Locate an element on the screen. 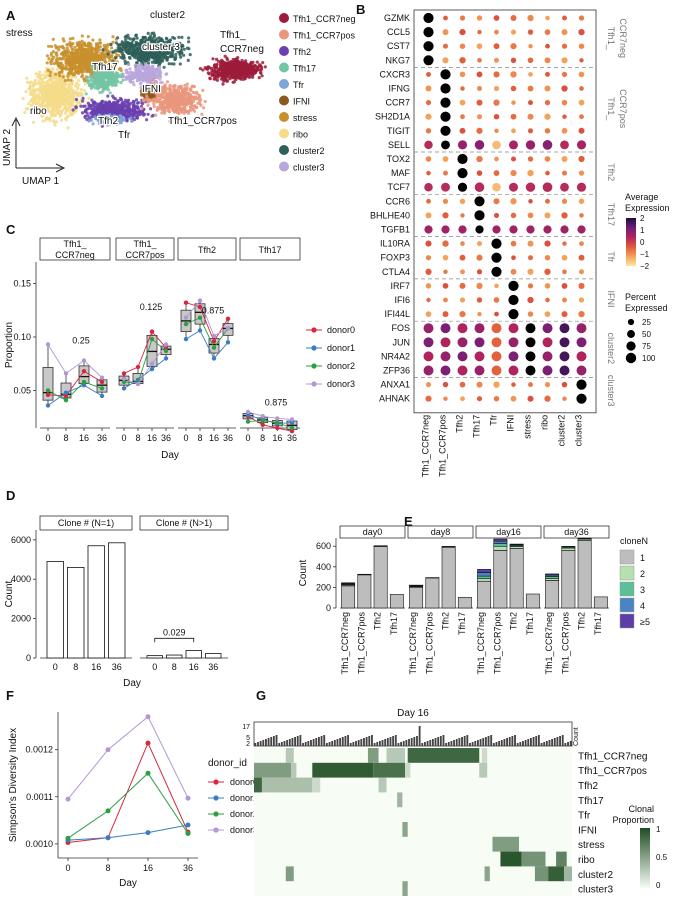 The height and width of the screenshot is (900, 678). panel-letter-E: E is located at coordinates (408, 521).